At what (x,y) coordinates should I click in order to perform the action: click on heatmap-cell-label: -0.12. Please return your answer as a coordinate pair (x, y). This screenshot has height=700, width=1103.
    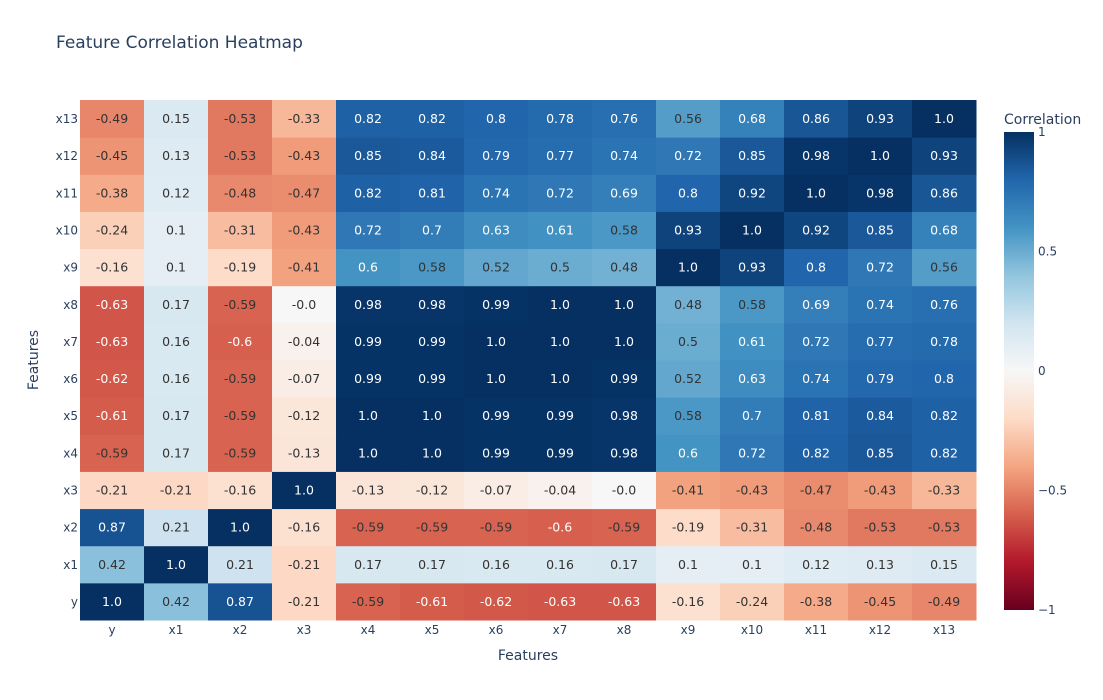
    Looking at the image, I should click on (304, 415).